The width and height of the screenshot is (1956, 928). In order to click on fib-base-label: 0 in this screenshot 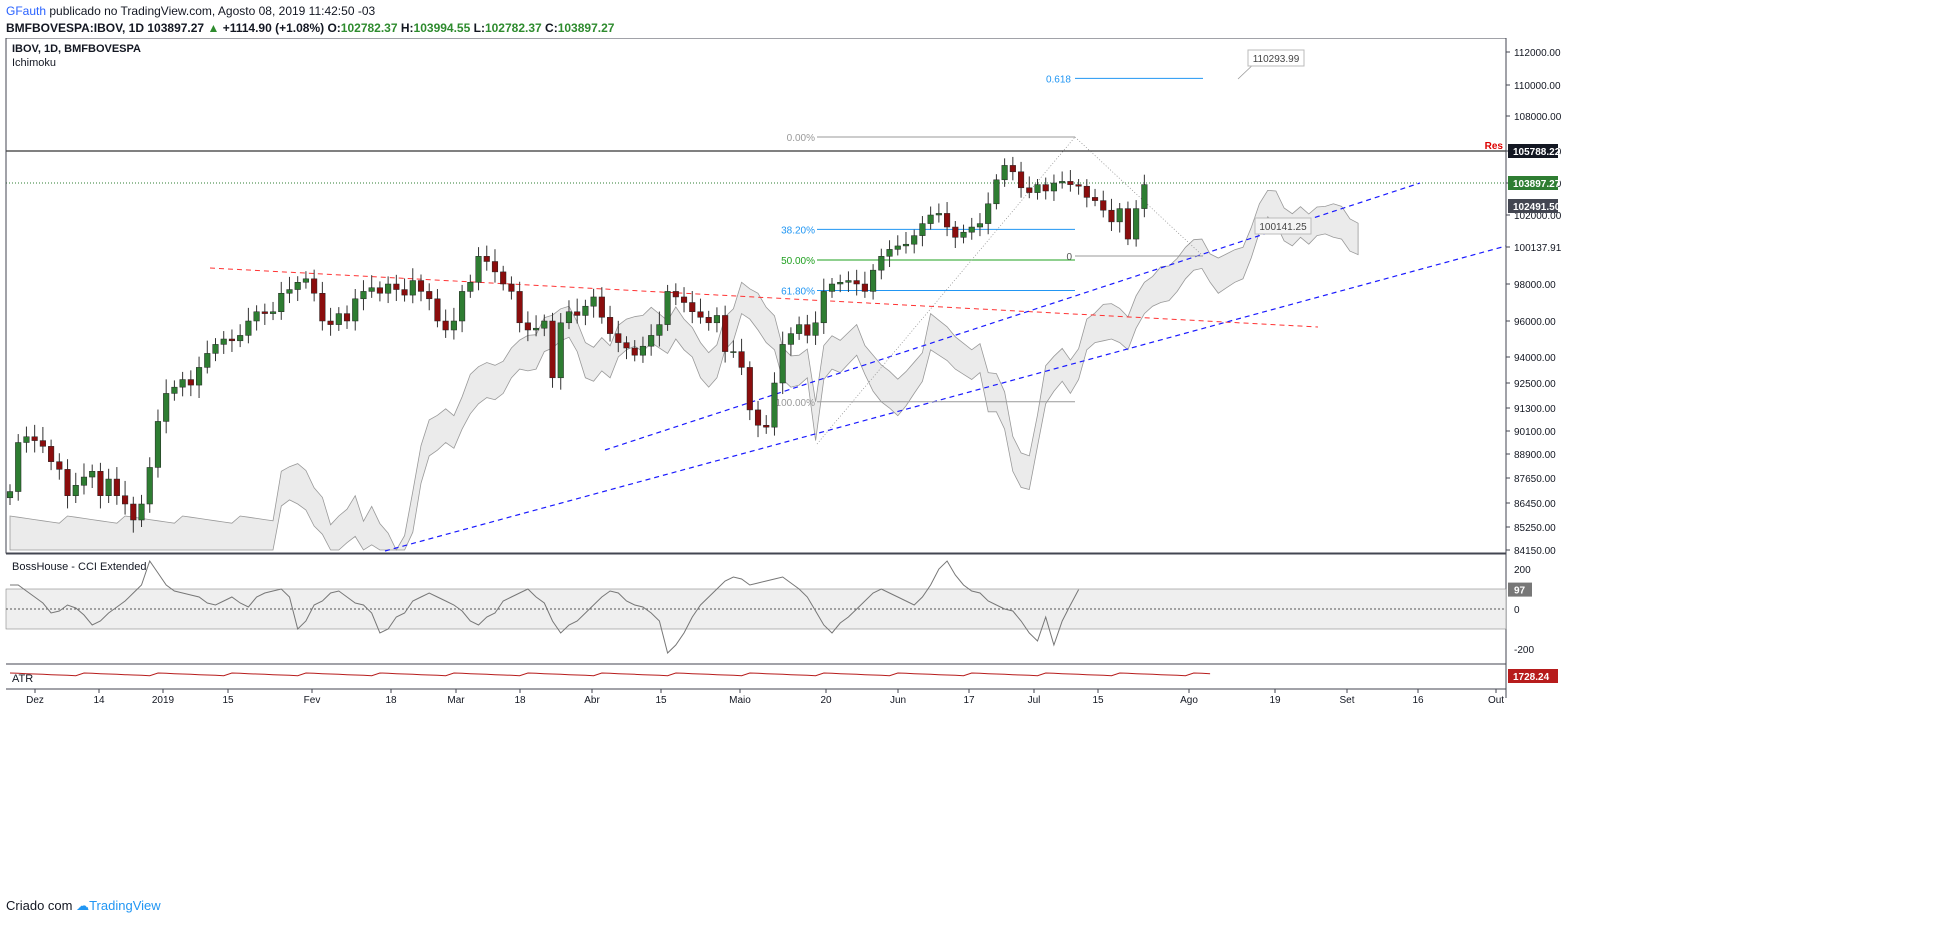, I will do `click(1069, 257)`.